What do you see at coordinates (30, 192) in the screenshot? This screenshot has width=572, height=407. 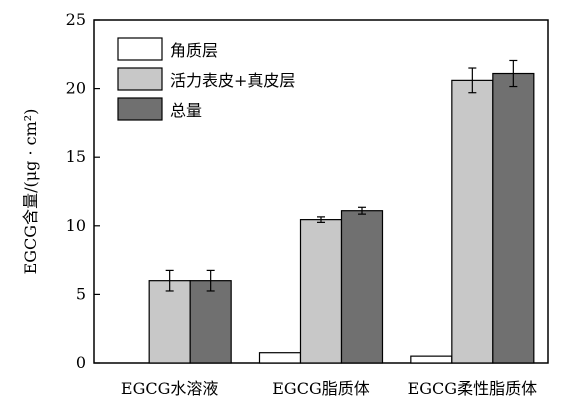 I see `y-axis-label: EGCG含量/(μg · cm²)` at bounding box center [30, 192].